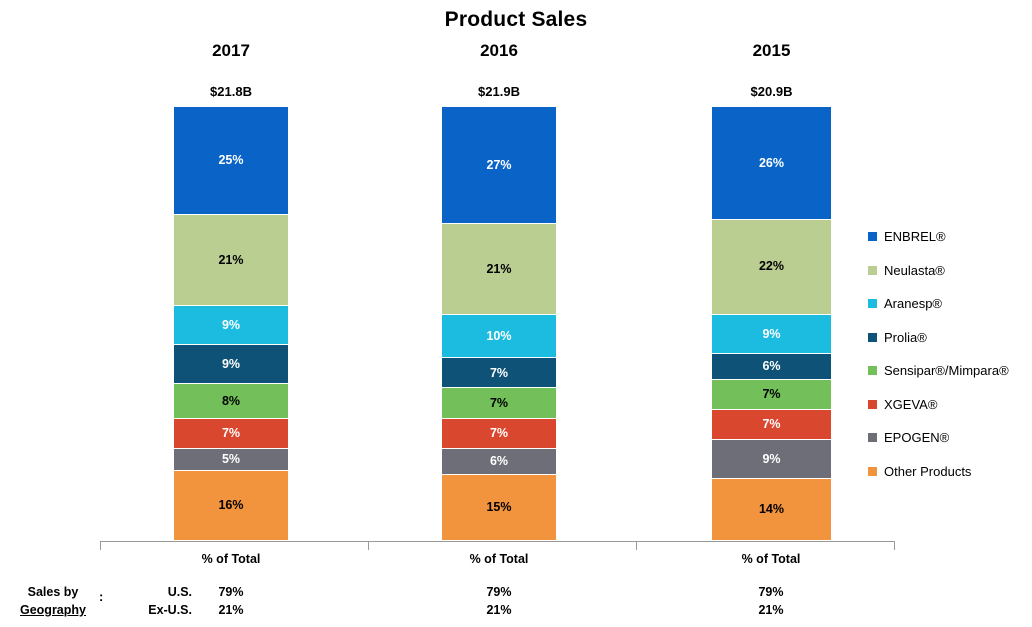 This screenshot has height=627, width=1032. I want to click on bar-segment-label: 10%, so click(499, 335).